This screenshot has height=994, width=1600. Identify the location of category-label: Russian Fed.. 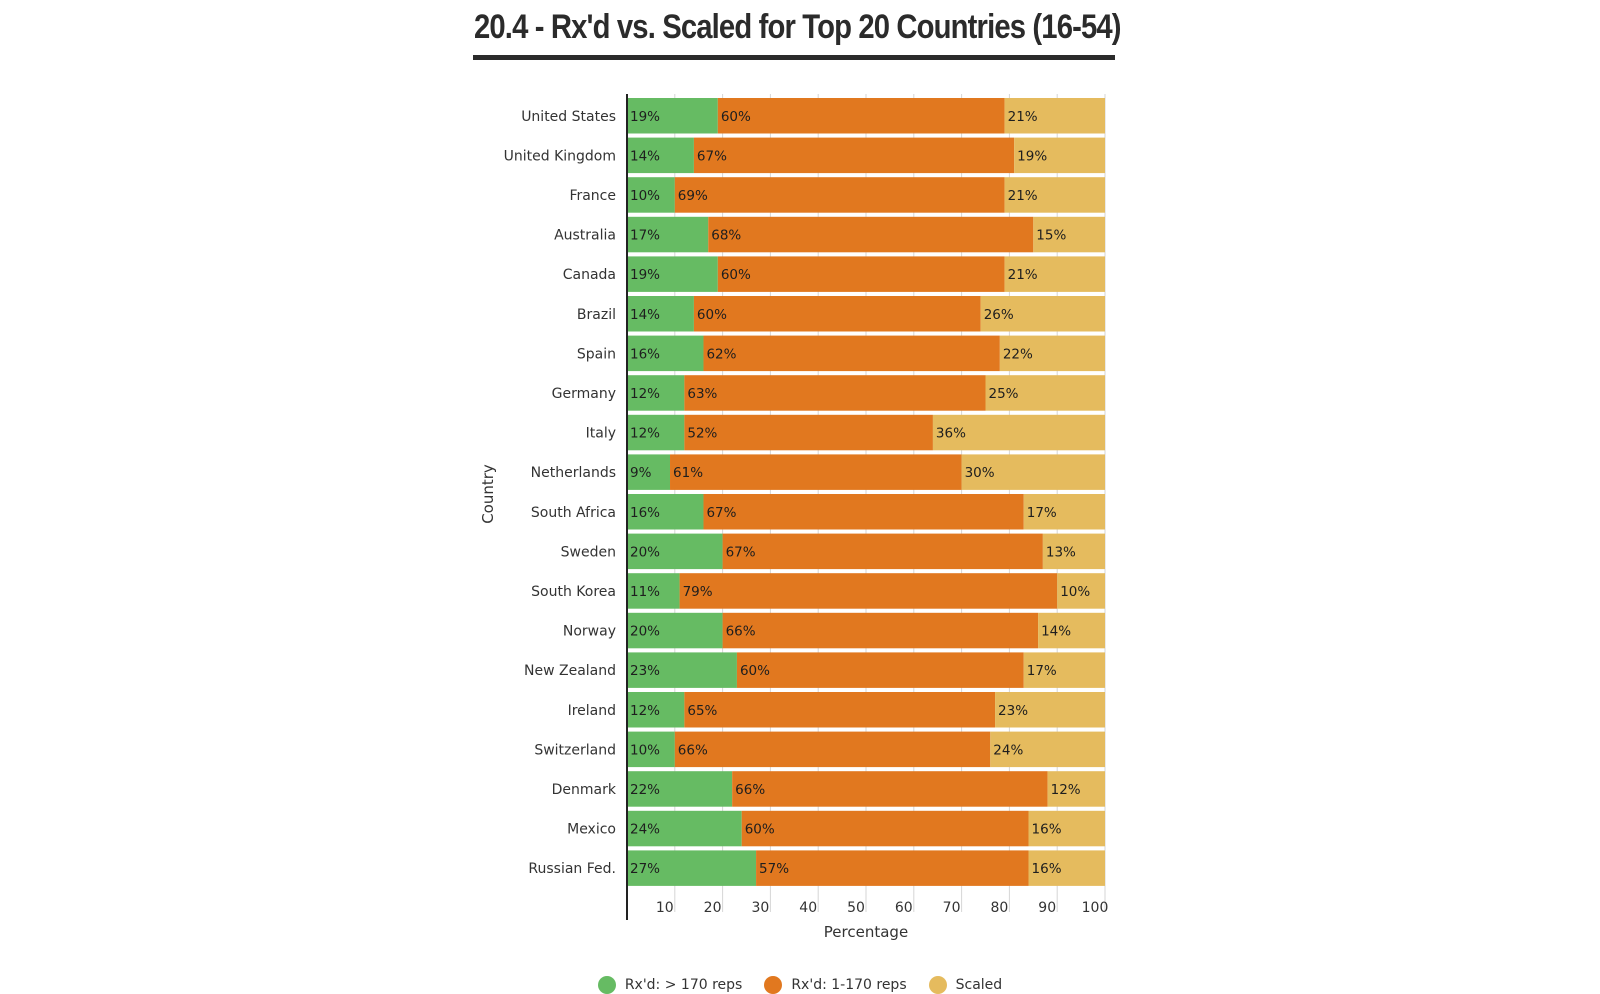
(572, 869).